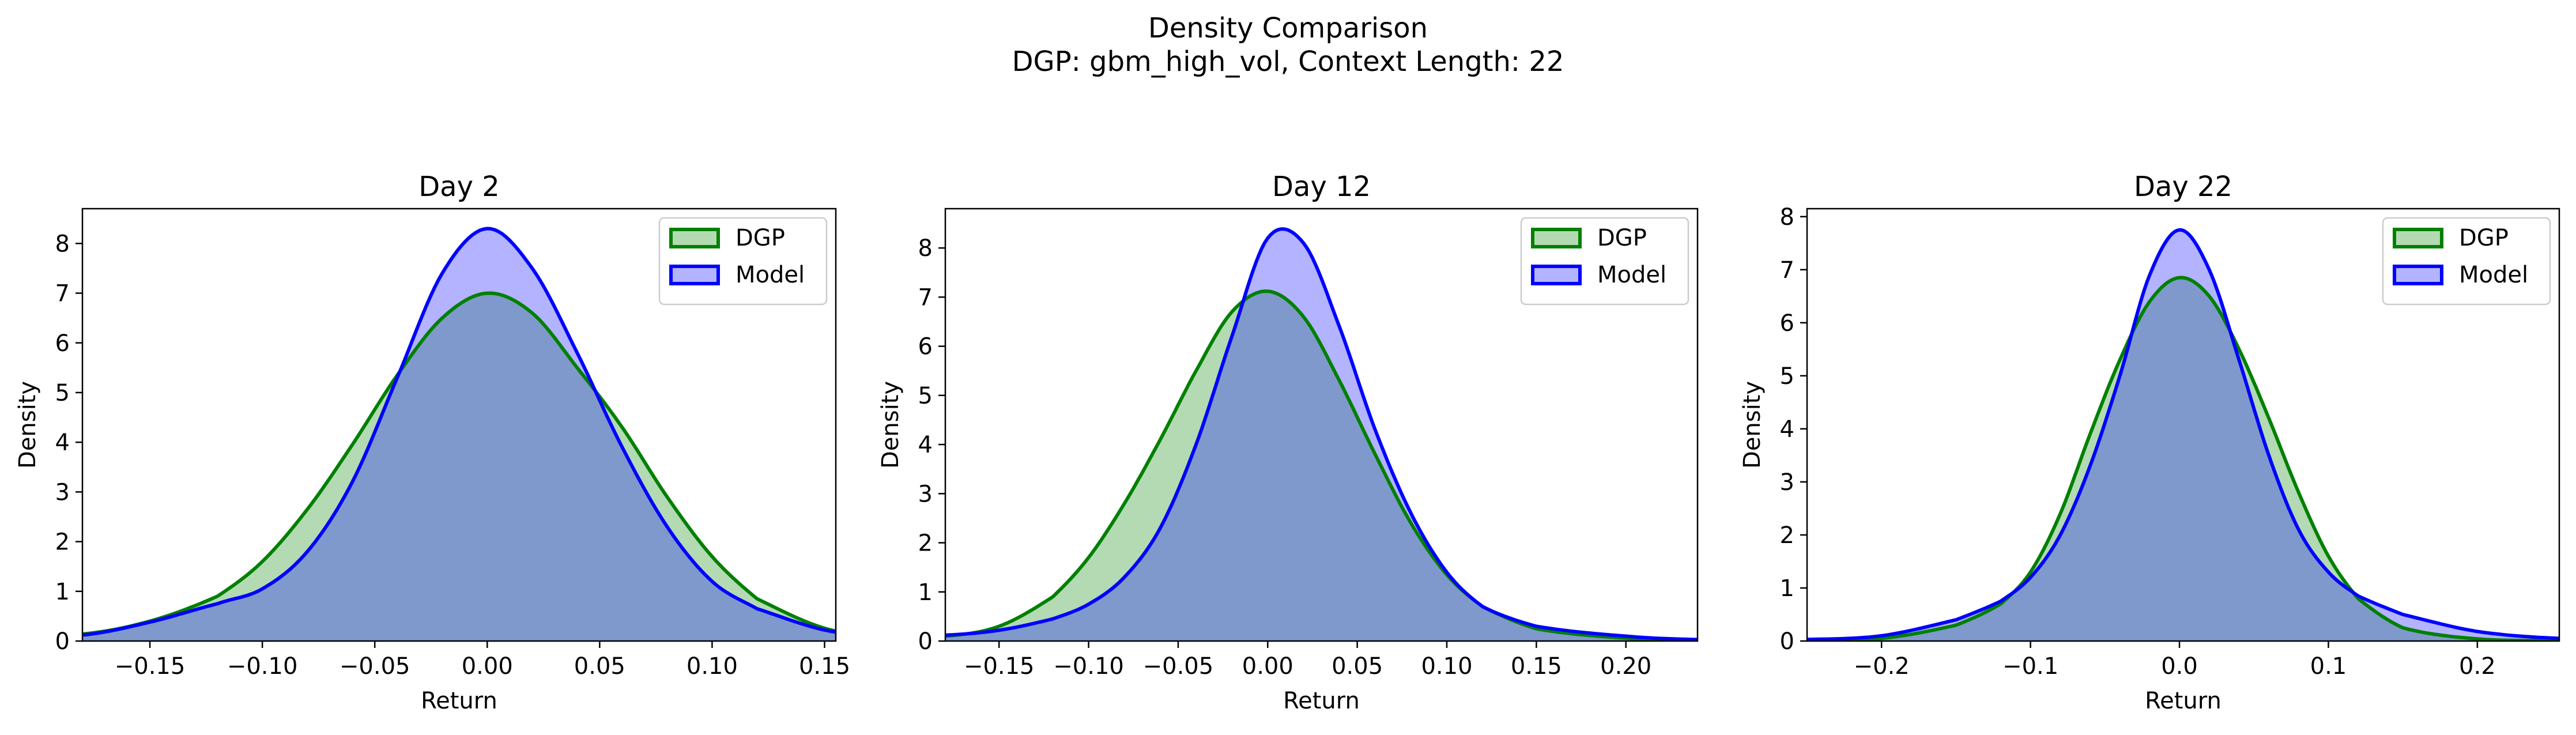 The image size is (2576, 735). Describe the element at coordinates (1321, 187) in the screenshot. I see `panel-title: Day 12` at that location.